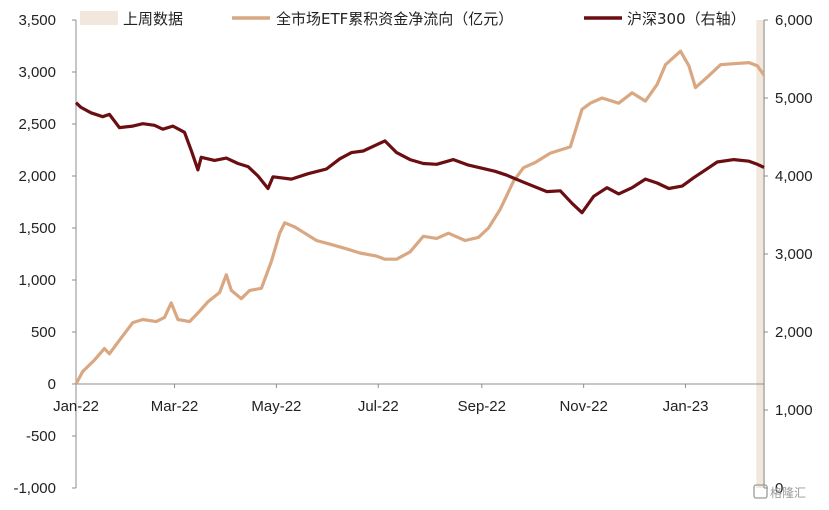 The image size is (829, 510). What do you see at coordinates (794, 410) in the screenshot?
I see `right-tick-label: 1,000` at bounding box center [794, 410].